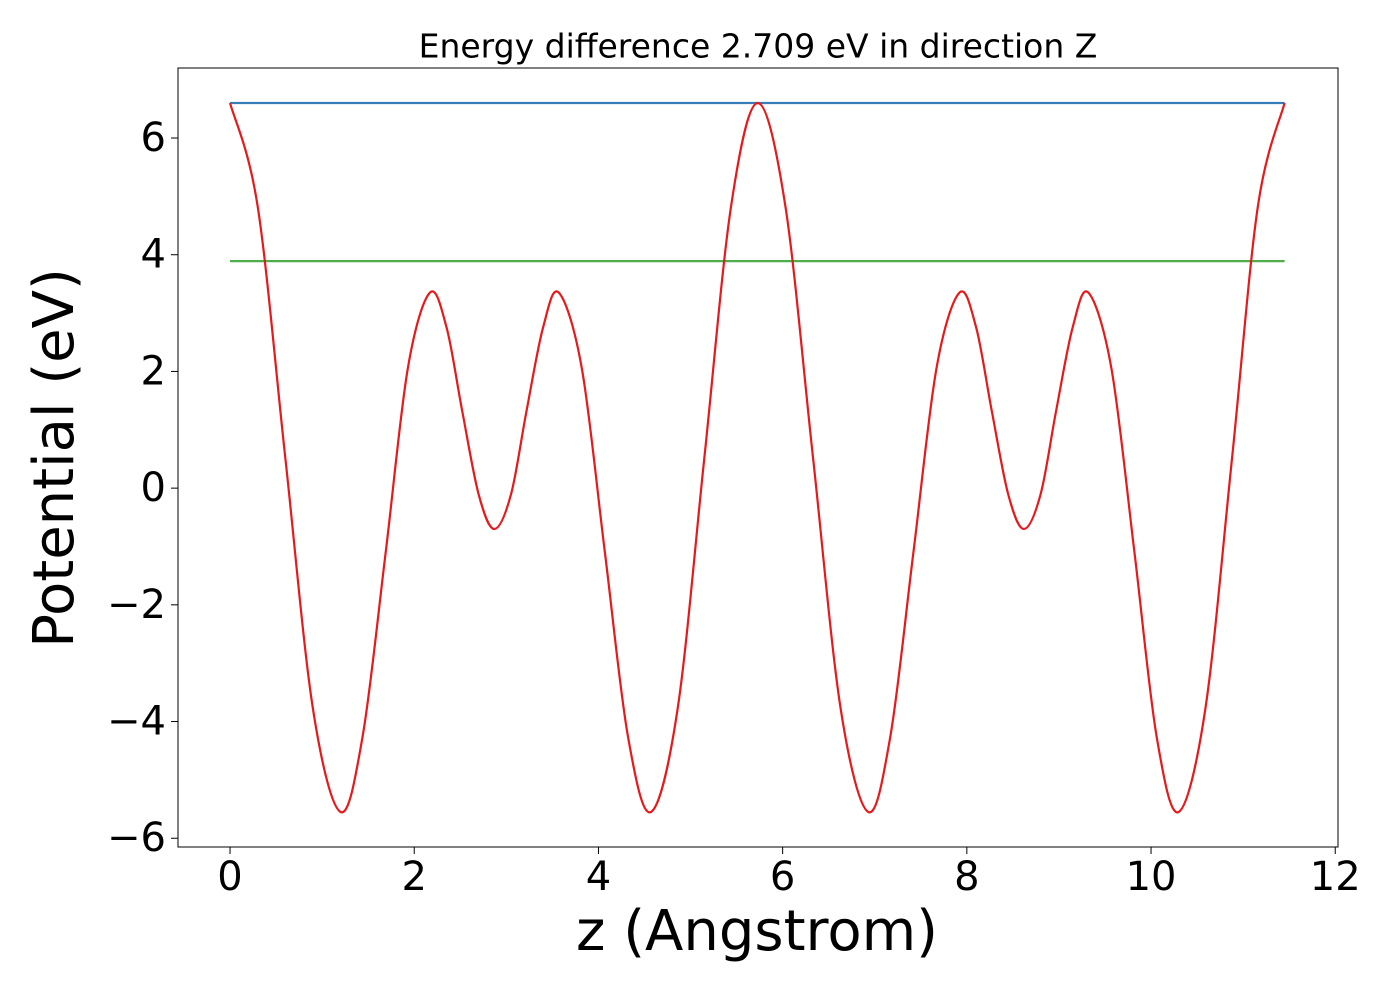 The image size is (1400, 1000). I want to click on x-axis-label: z (Angstrom), so click(757, 931).